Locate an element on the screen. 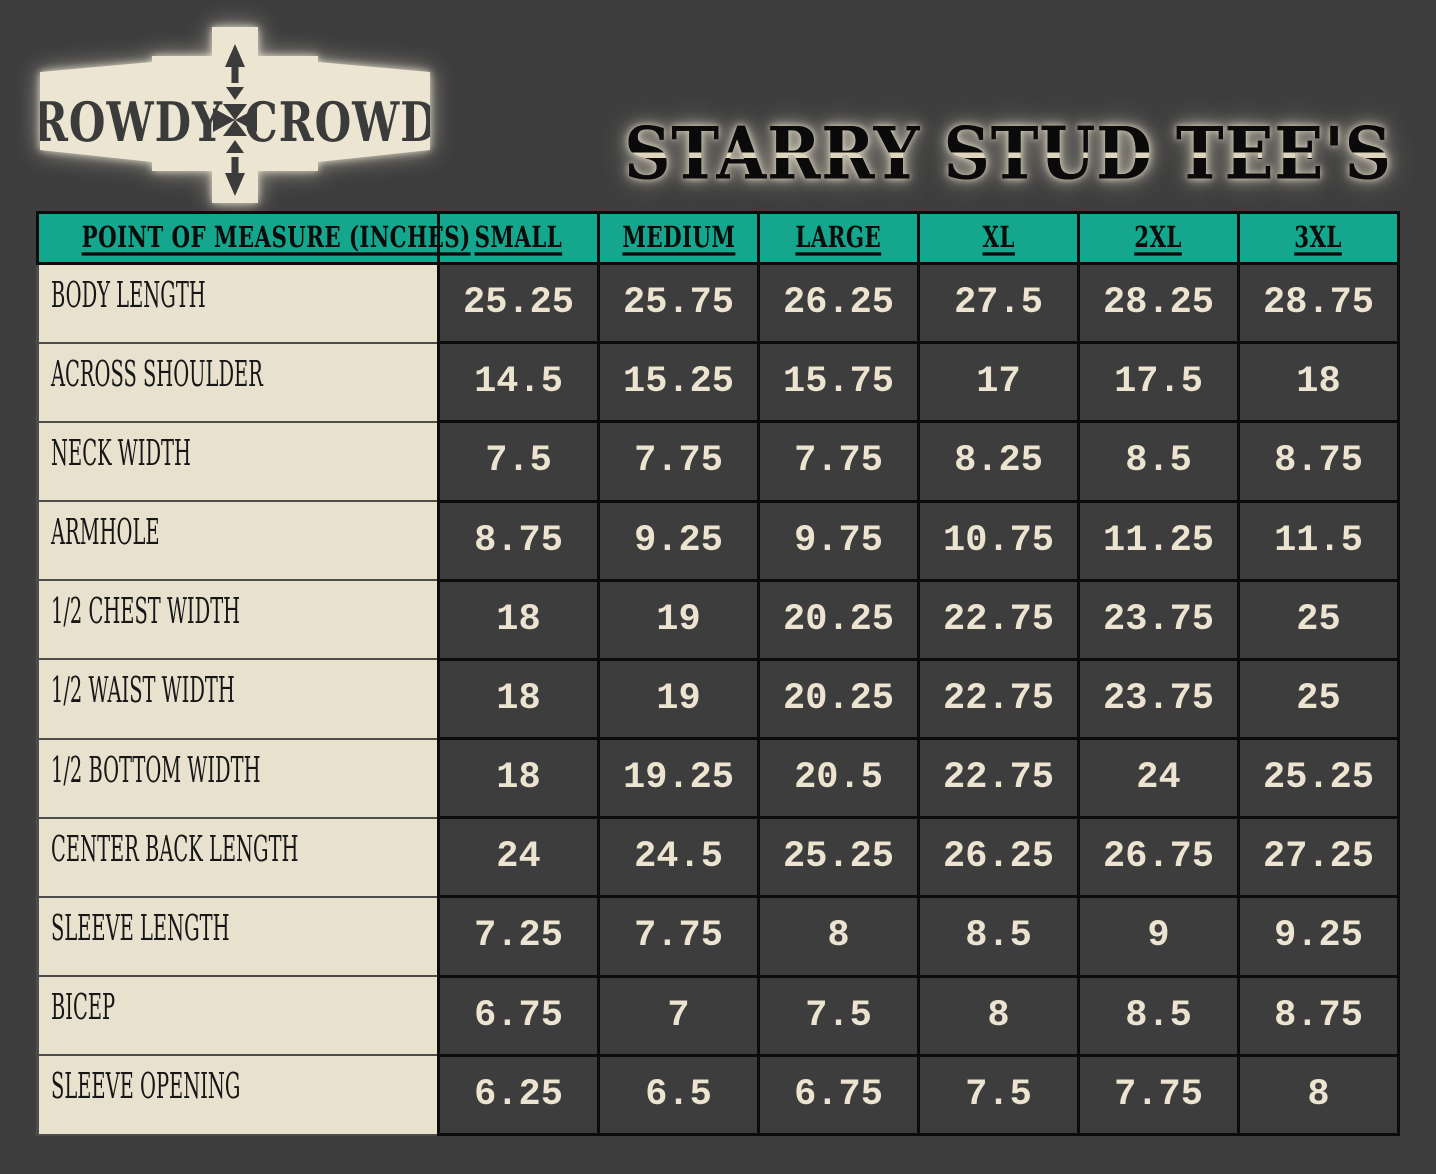 This screenshot has height=1174, width=1436. page-title-text: STARRY STUD TEE'S is located at coordinates (1008, 154).